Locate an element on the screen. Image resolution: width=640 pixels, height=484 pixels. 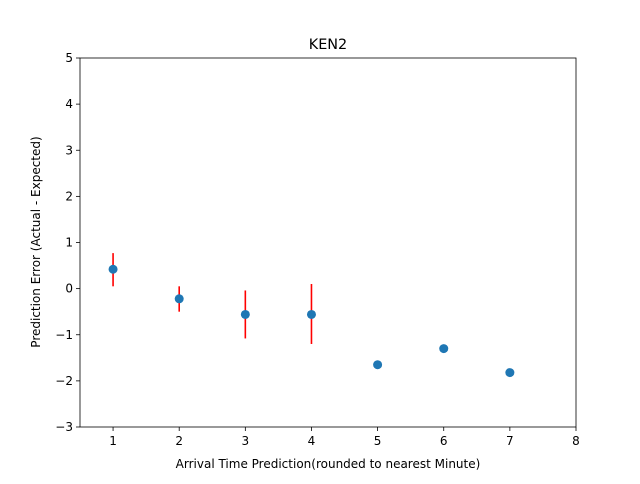
y-tick-label: −3 is located at coordinates (64, 427).